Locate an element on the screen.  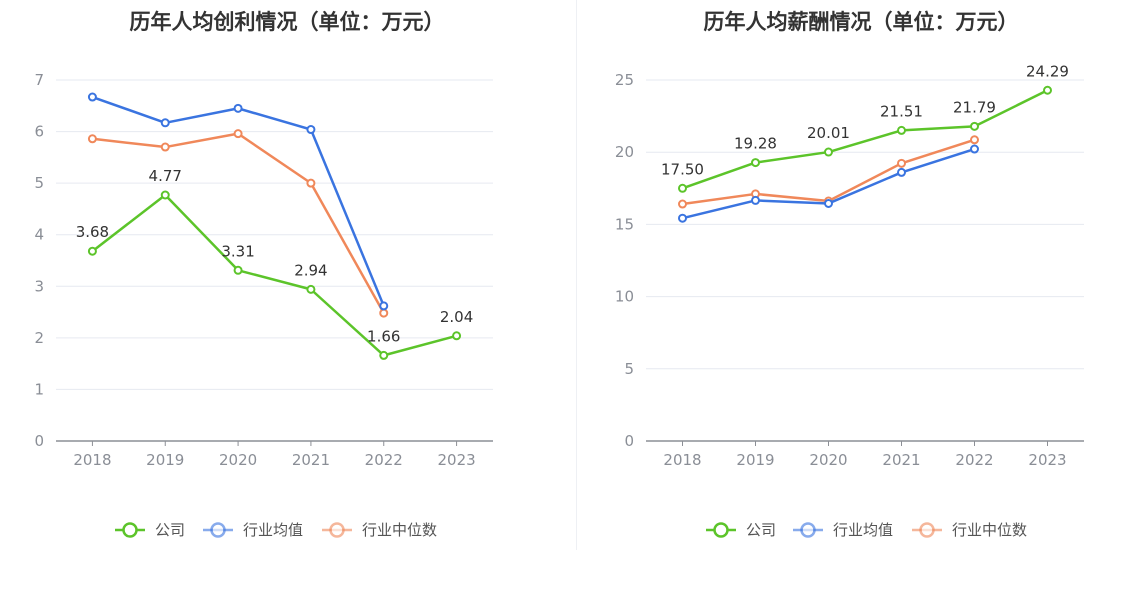
y-tick-label: 6 is located at coordinates (39, 132).